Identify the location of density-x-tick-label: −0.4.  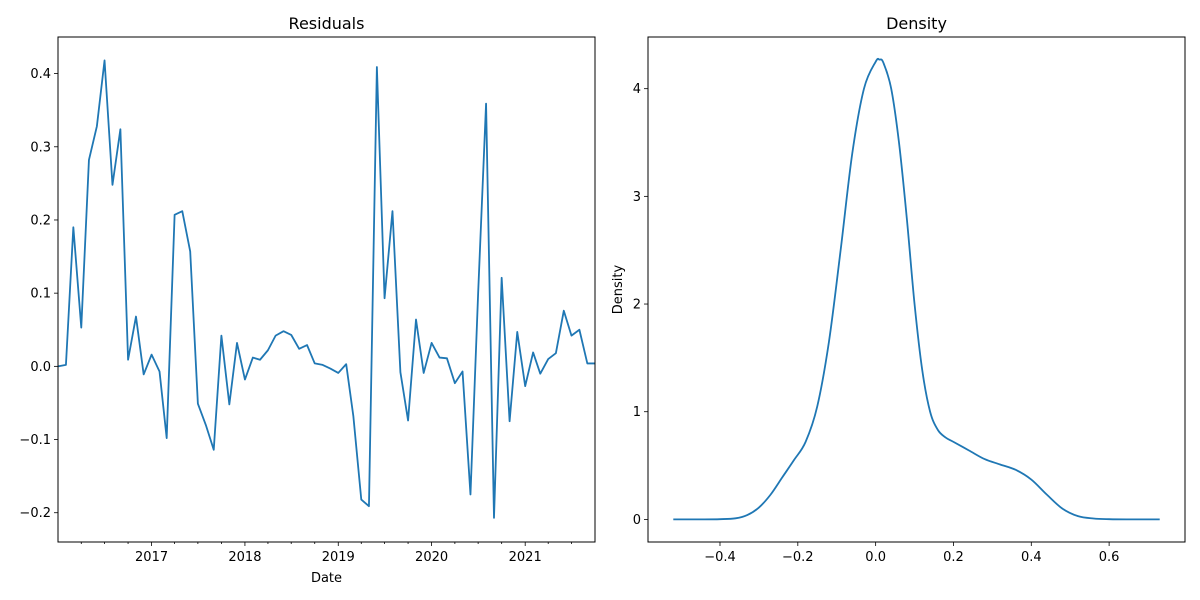
(720, 557).